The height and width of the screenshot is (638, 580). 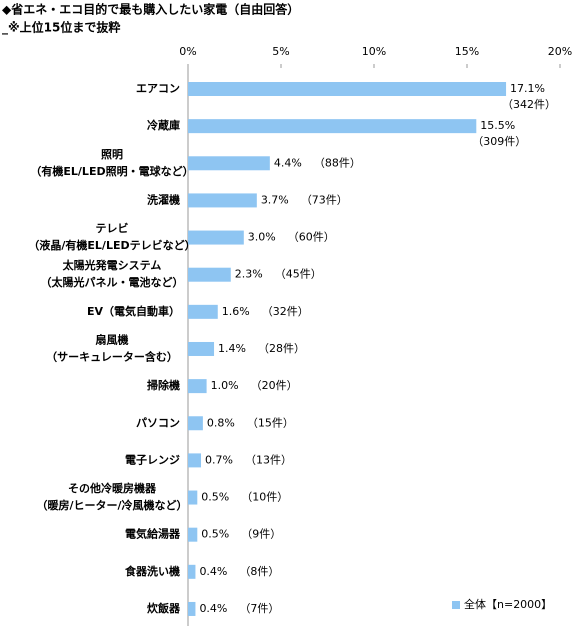 I want to click on count-label: （9件）, so click(x=261, y=534).